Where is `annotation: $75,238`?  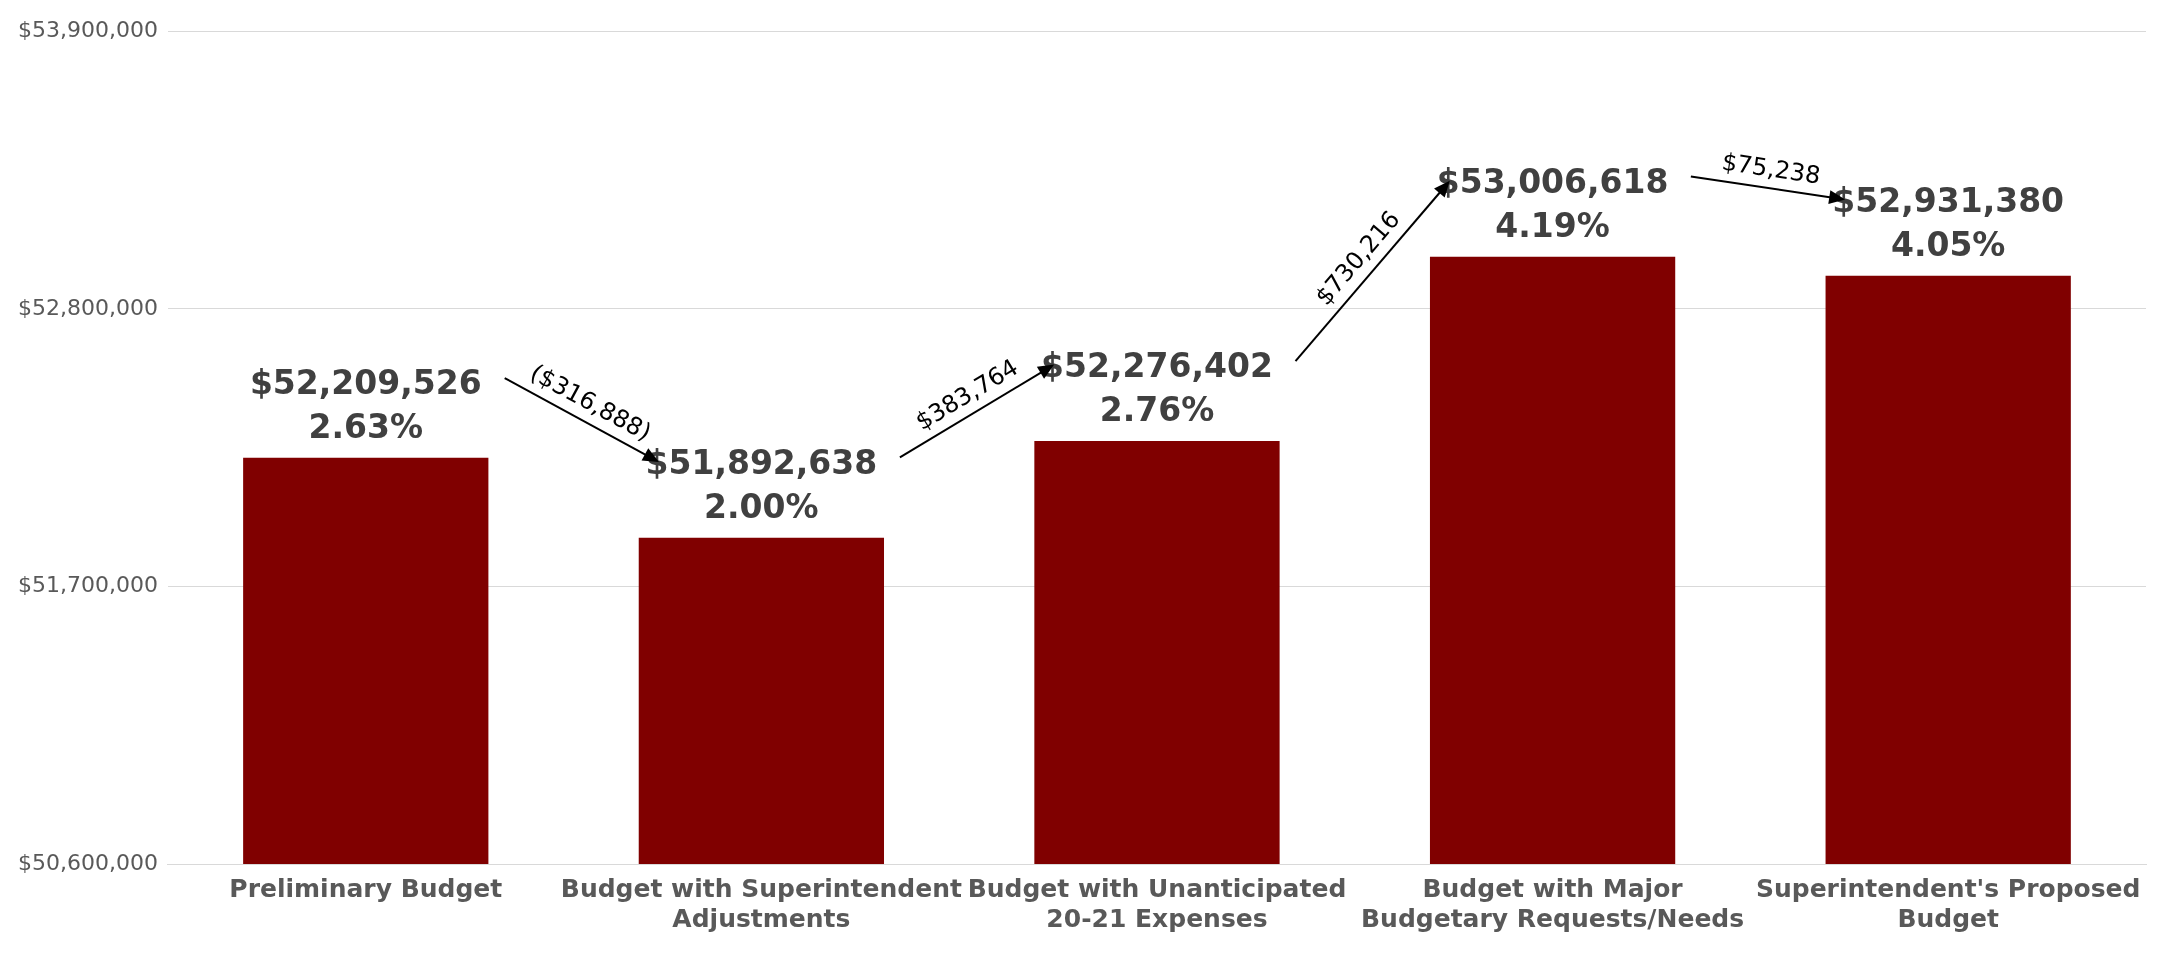 annotation: $75,238 is located at coordinates (1771, 168).